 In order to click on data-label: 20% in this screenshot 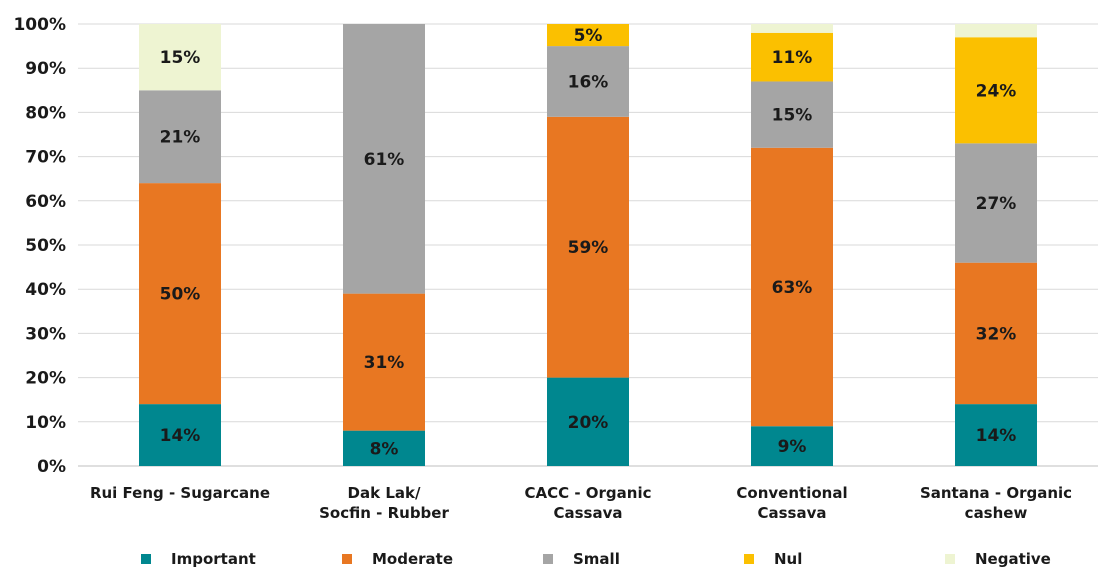, I will do `click(588, 423)`.